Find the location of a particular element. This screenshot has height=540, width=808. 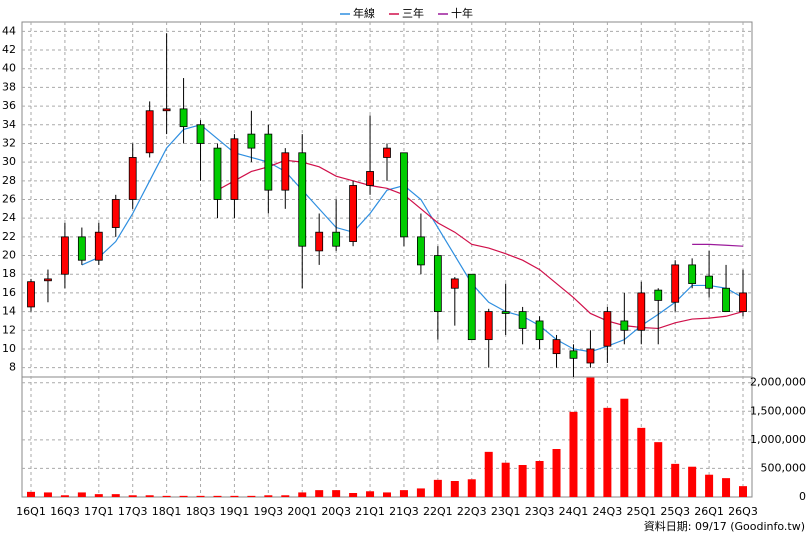

x-tick-label: 22Q1 is located at coordinates (438, 511).